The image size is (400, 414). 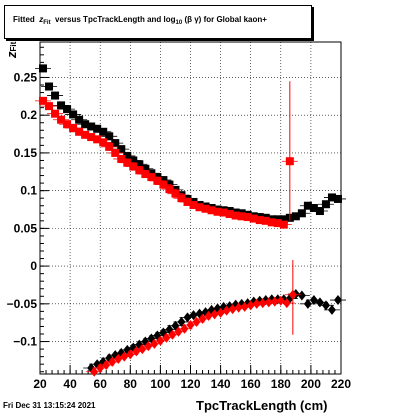 I want to click on title-middle: versus TpcTrackLength and log, so click(x=115, y=19).